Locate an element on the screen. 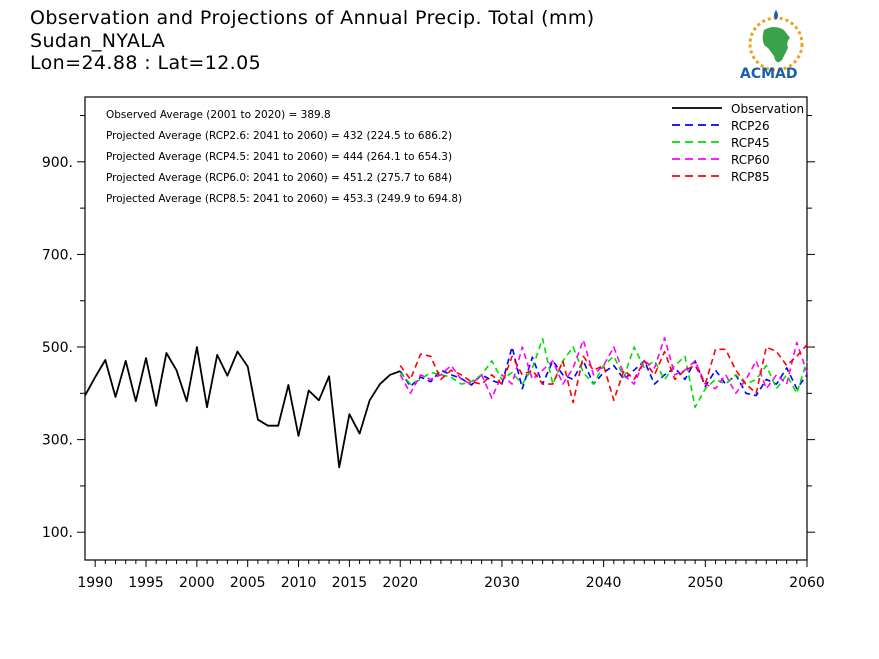 This screenshot has width=879, height=659. legend-label-rcp26: RCP26 is located at coordinates (750, 126).